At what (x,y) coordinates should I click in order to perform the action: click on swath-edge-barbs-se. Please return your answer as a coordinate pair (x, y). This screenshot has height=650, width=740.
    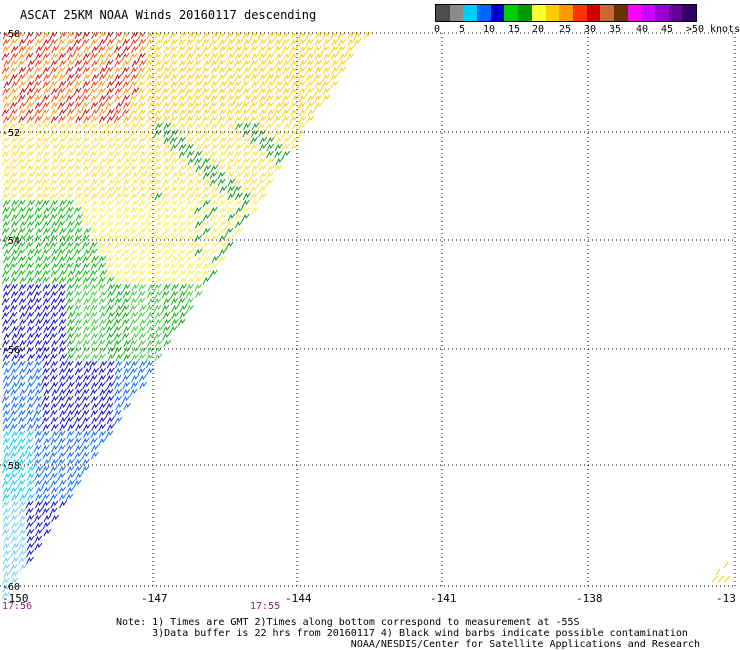
    Looking at the image, I should click on (721, 572).